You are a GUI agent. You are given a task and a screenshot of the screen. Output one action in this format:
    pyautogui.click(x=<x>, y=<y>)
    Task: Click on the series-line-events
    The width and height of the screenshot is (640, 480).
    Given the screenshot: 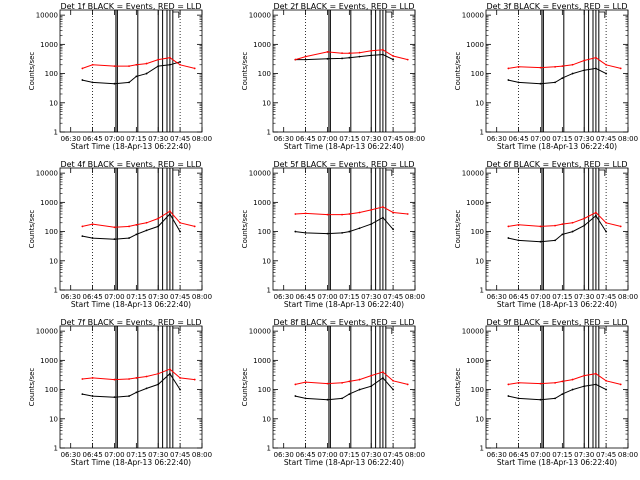 What is the action you would take?
    pyautogui.click(x=344, y=225)
    